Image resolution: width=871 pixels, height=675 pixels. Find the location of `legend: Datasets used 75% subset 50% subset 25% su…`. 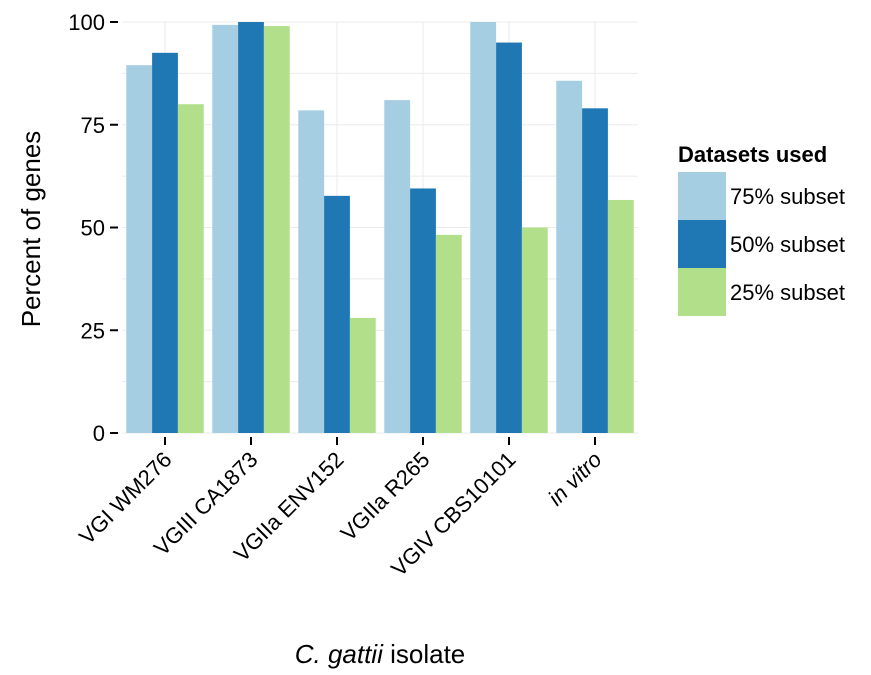

legend: Datasets used 75% subset 50% subset 25% su… is located at coordinates (761, 229).